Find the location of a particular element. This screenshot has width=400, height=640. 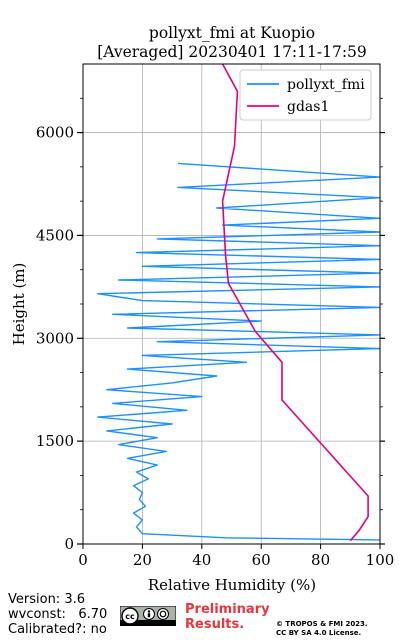

legend-box is located at coordinates (305, 95).